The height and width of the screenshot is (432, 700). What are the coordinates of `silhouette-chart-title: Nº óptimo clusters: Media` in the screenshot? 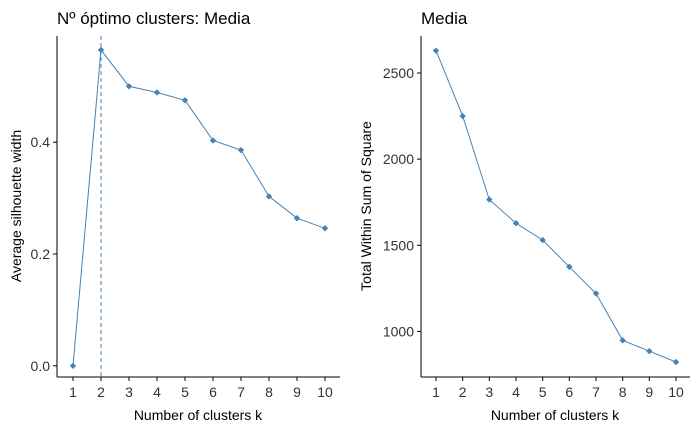 It's located at (154, 18).